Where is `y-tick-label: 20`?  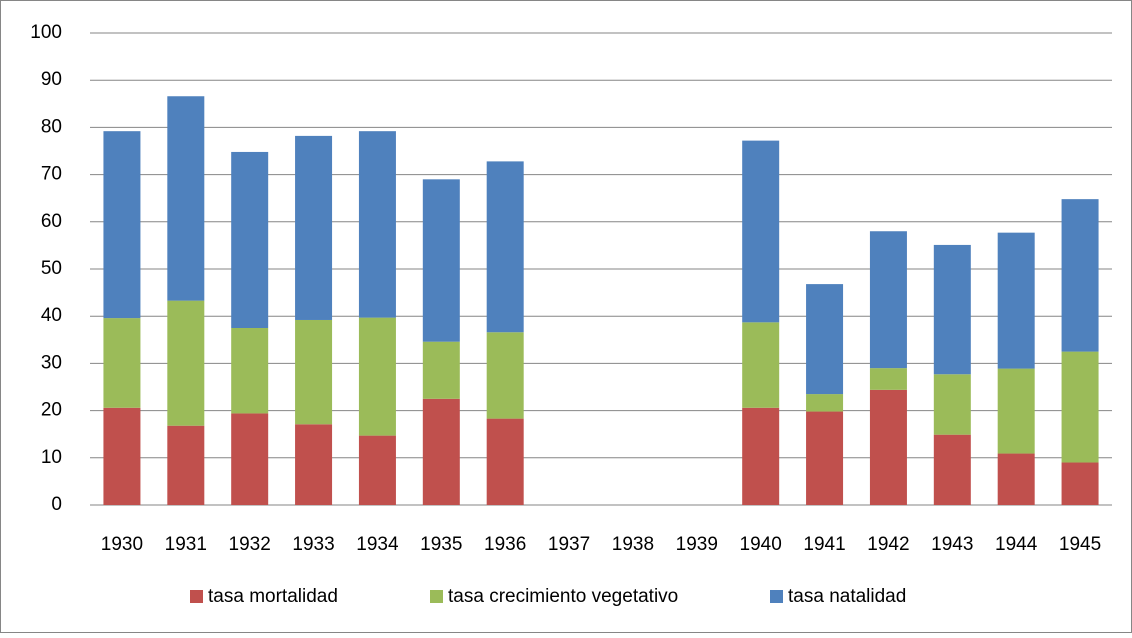
y-tick-label: 20 is located at coordinates (51, 410).